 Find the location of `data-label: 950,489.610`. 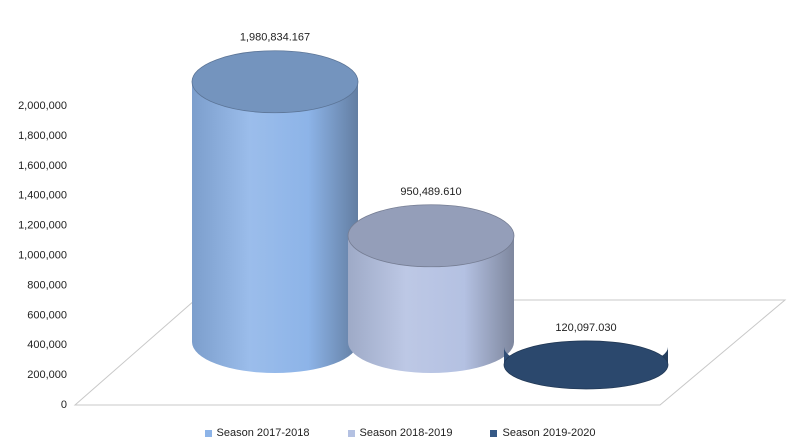

data-label: 950,489.610 is located at coordinates (430, 192).